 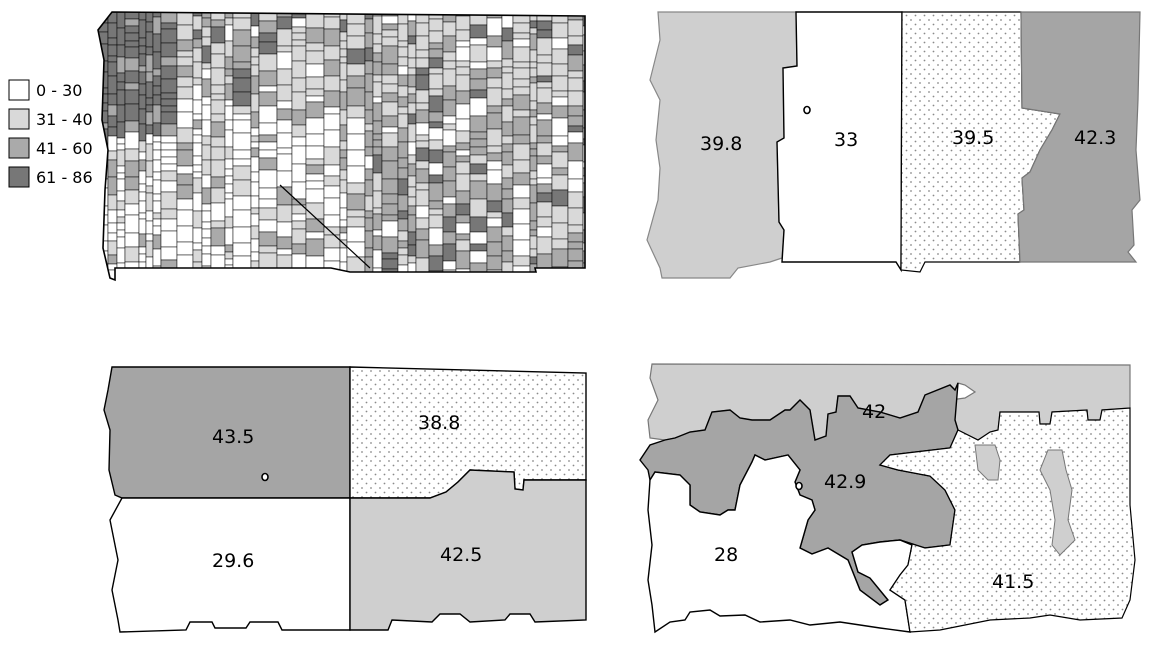 I want to click on legend-label: 31 - 40, so click(x=64, y=119).